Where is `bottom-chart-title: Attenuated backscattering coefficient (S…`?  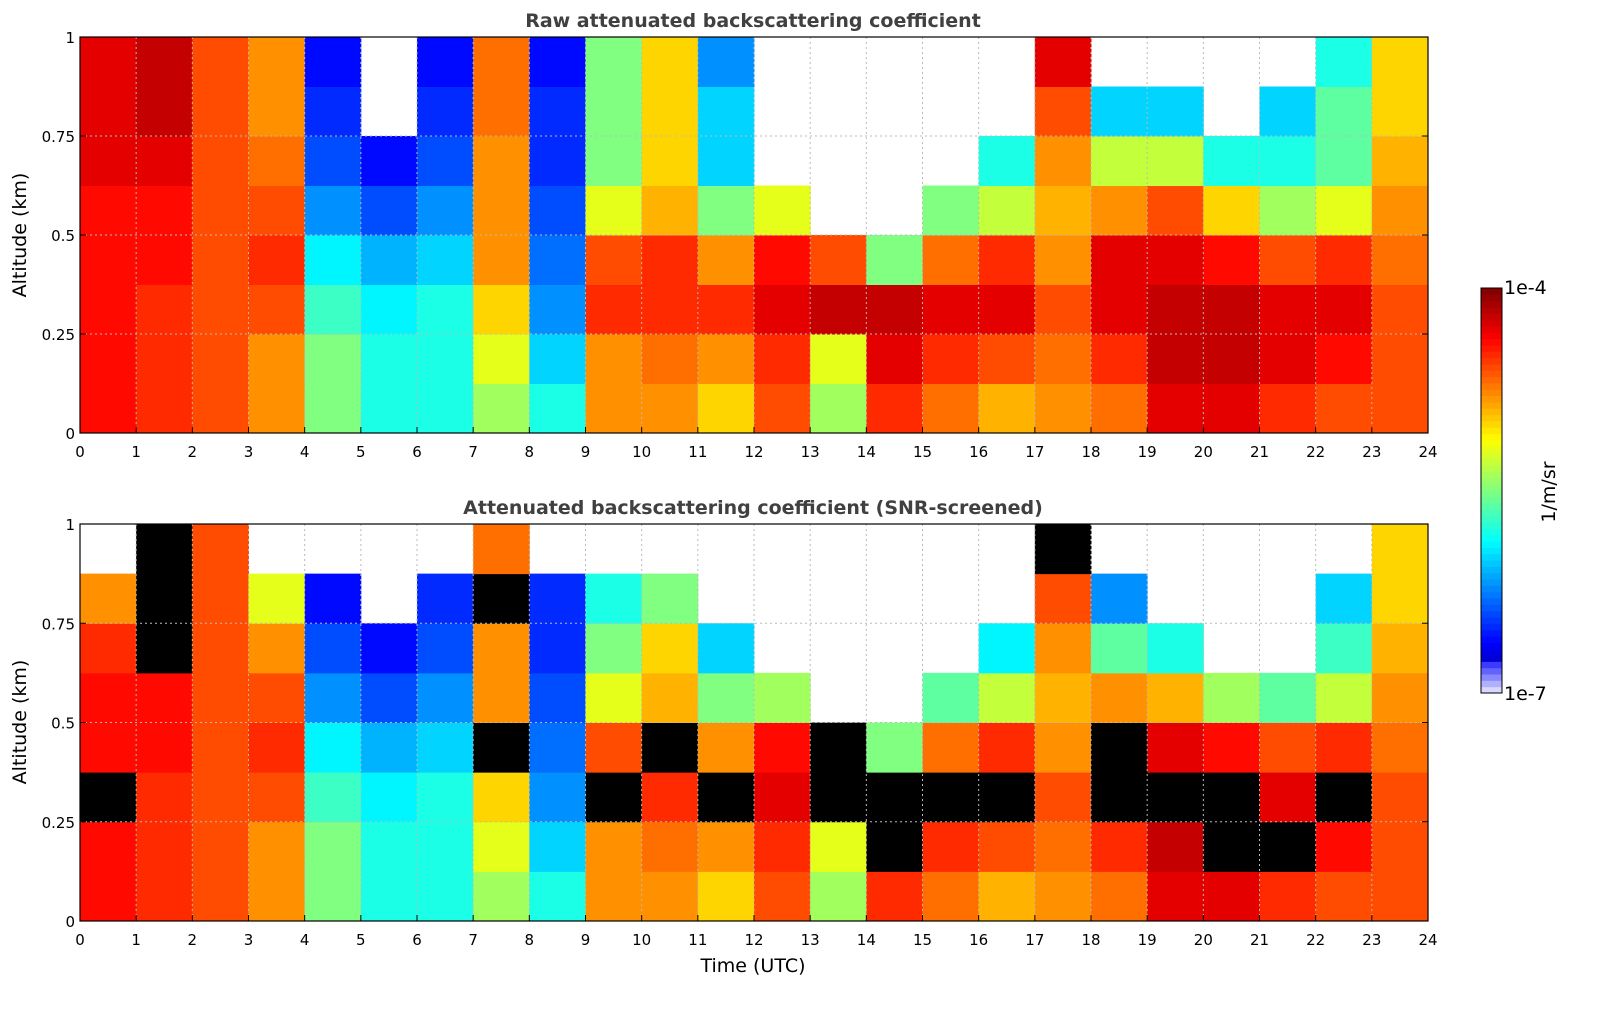 bottom-chart-title: Attenuated backscattering coefficient (S… is located at coordinates (753, 508).